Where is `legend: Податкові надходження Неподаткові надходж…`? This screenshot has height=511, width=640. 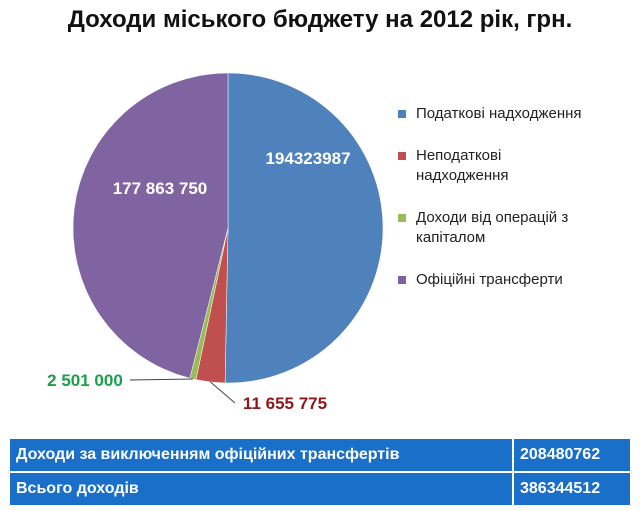
legend: Податкові надходження Неподаткові надходж… is located at coordinates (498, 208).